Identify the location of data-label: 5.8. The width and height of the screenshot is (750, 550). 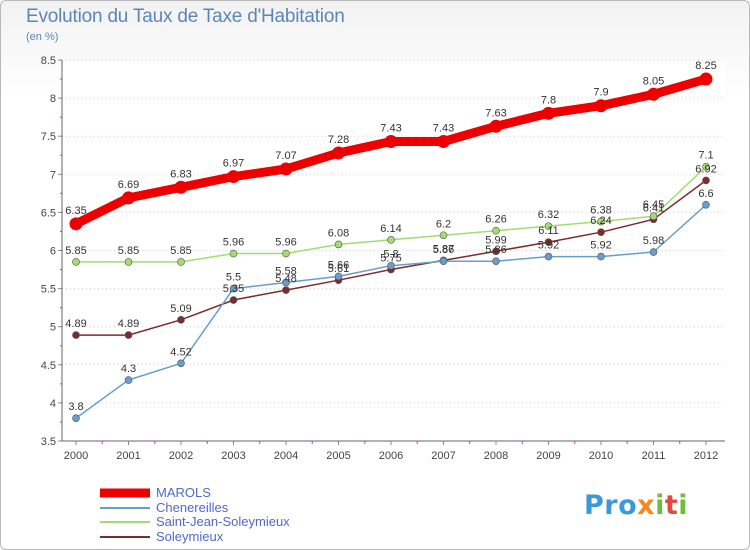
(390, 255).